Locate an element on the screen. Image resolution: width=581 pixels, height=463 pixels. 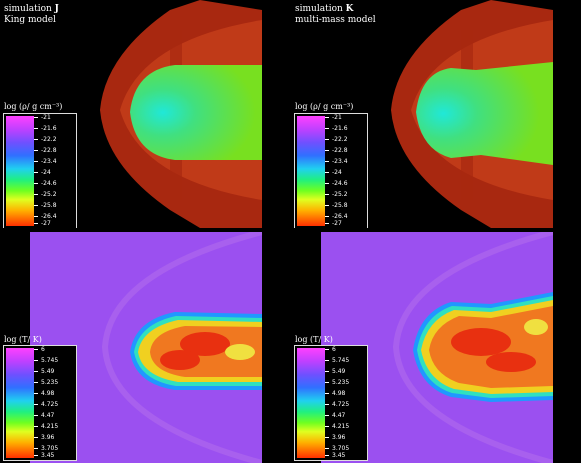
density-map-k is located at coordinates (472, 114).